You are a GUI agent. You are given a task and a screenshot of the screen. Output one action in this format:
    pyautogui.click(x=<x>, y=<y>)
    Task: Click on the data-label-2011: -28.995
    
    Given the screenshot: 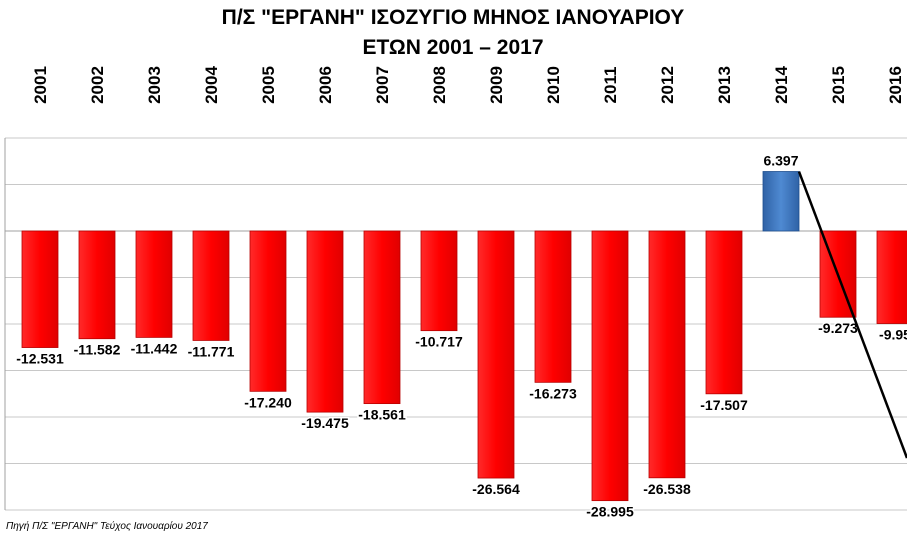 What is the action you would take?
    pyautogui.click(x=610, y=512)
    